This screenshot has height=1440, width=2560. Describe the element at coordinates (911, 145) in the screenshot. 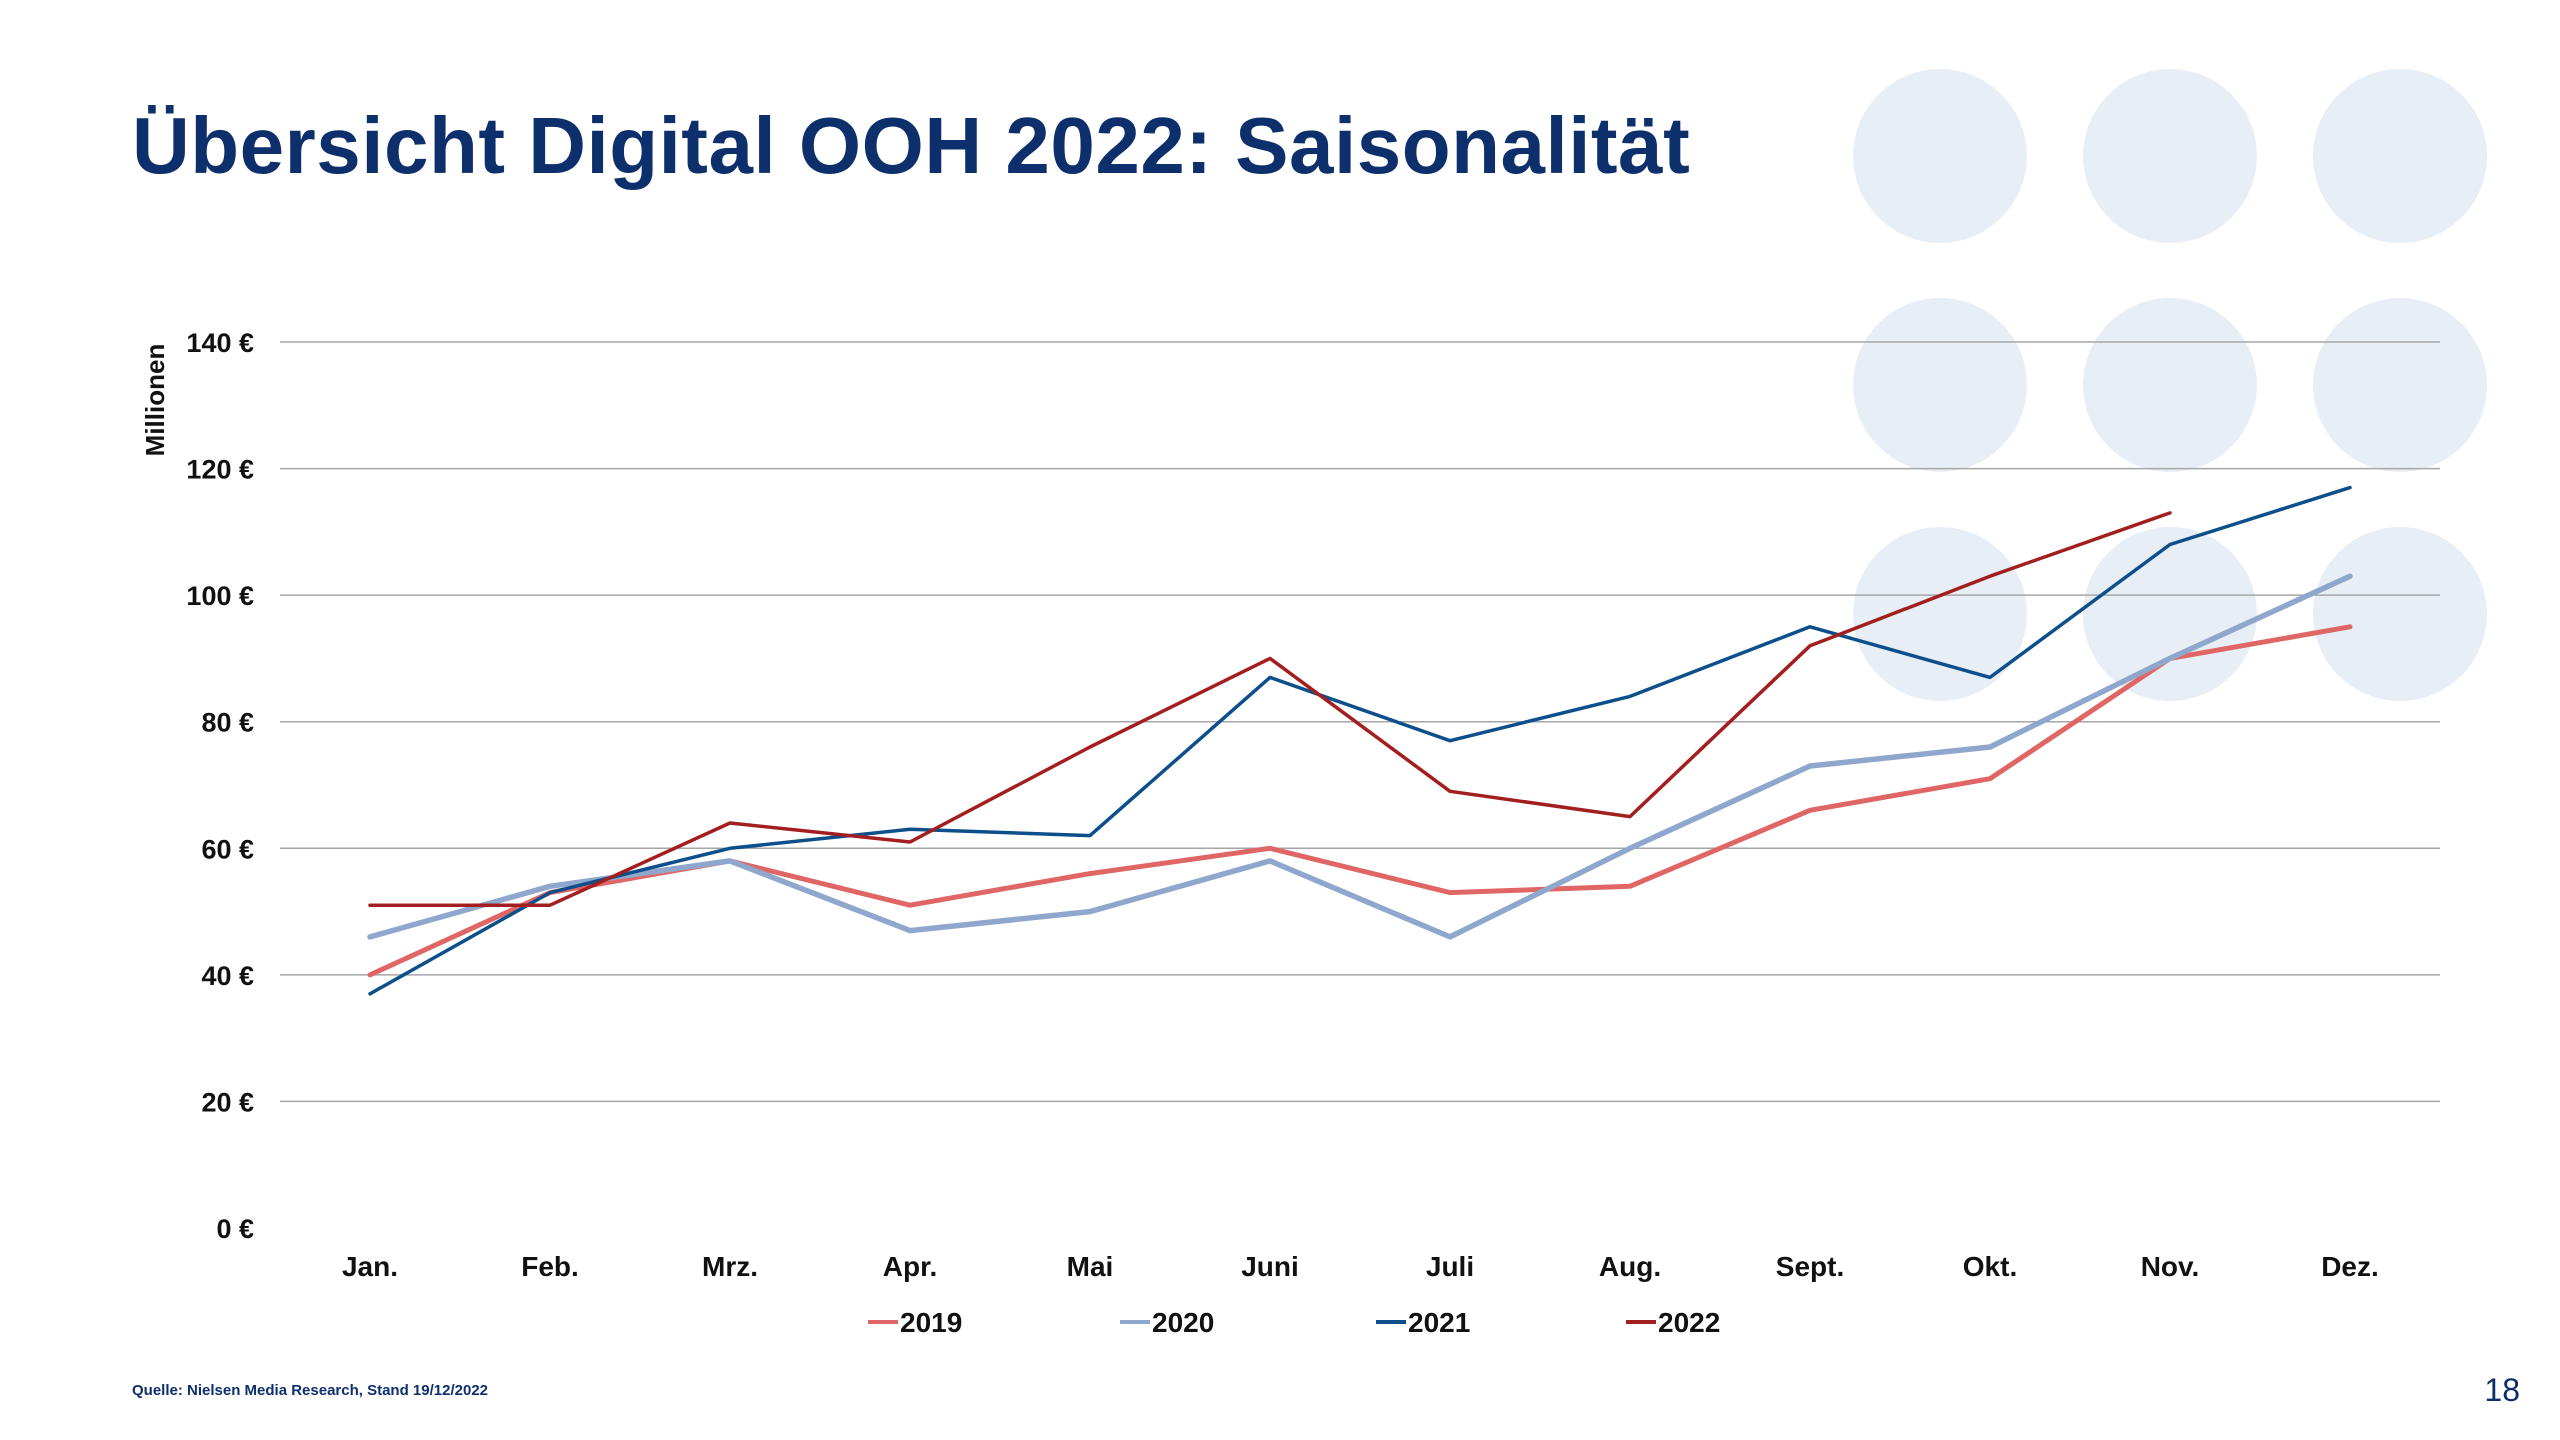

I see `page-title: Übersicht Digital OOH 2022: Saisonalität` at that location.